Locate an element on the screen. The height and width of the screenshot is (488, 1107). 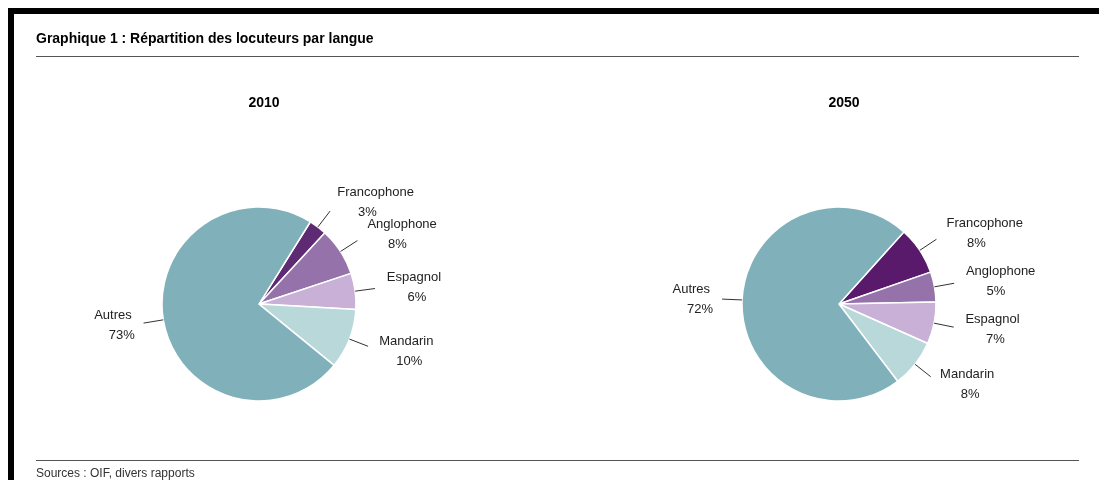
chart-subtitle: 2050 is located at coordinates (844, 102).